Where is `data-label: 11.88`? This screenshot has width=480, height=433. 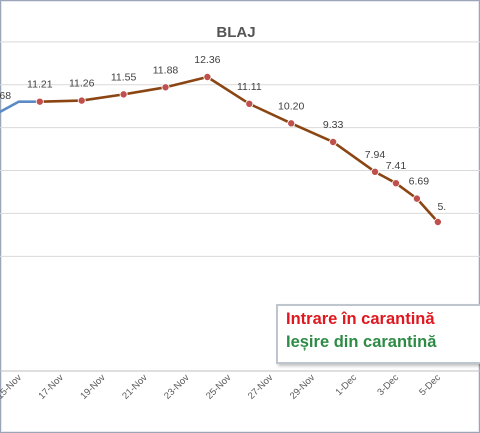 data-label: 11.88 is located at coordinates (166, 70).